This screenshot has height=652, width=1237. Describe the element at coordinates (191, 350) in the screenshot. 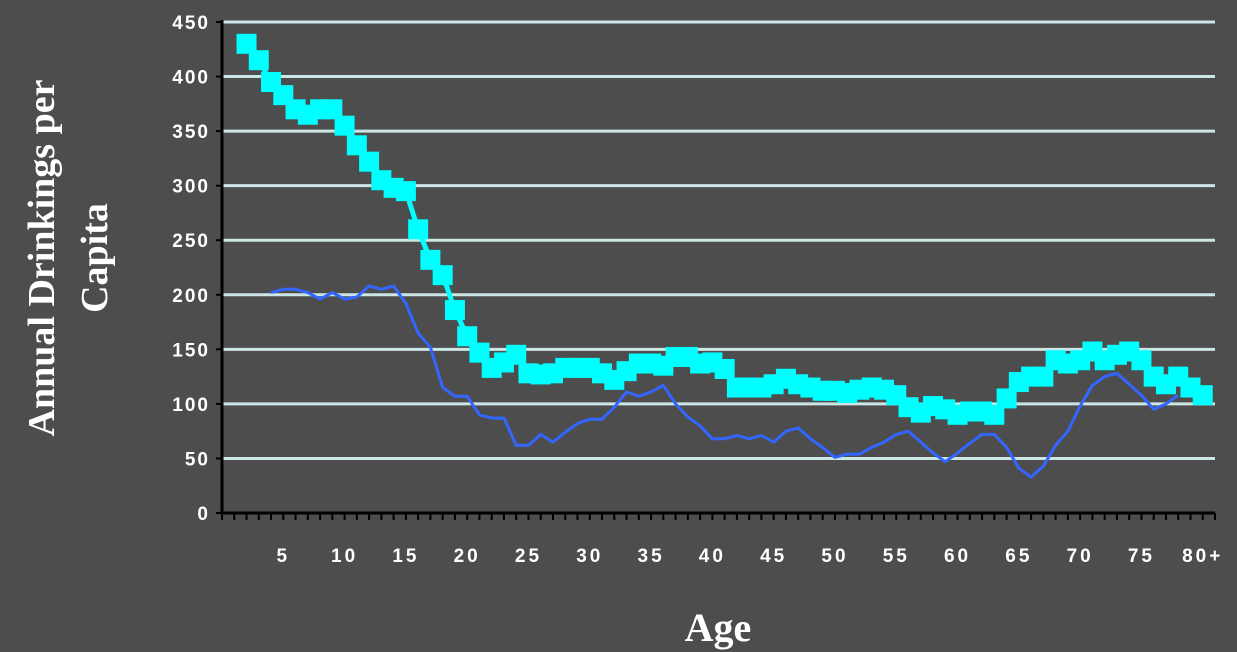

I see `y-tick-label-150: 150` at that location.